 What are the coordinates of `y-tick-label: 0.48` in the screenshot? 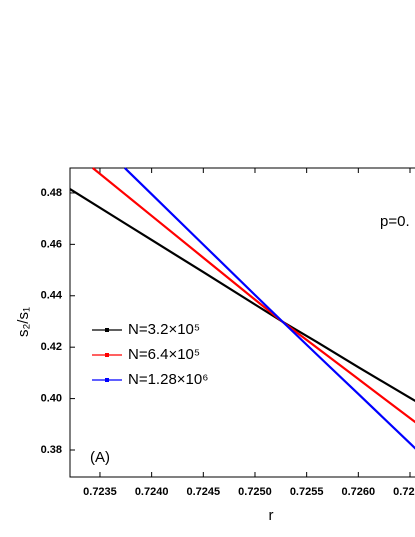 It's located at (51, 193).